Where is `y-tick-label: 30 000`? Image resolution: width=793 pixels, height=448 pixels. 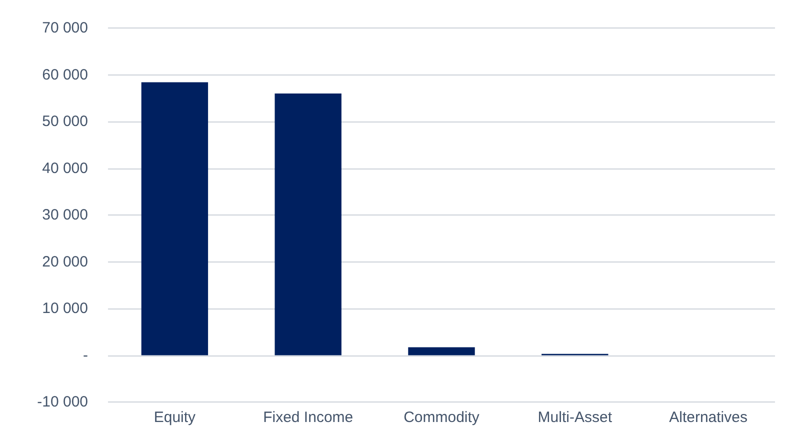
y-tick-label: 30 000 is located at coordinates (65, 215).